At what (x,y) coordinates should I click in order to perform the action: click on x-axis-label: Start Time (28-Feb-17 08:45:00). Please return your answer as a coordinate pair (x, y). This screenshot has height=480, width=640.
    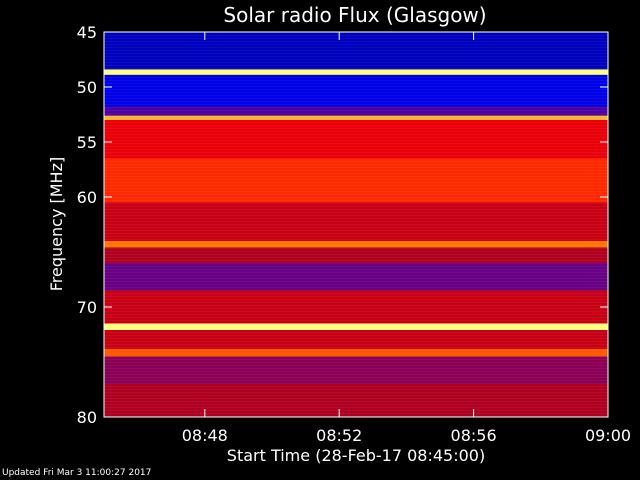
    Looking at the image, I should click on (356, 455).